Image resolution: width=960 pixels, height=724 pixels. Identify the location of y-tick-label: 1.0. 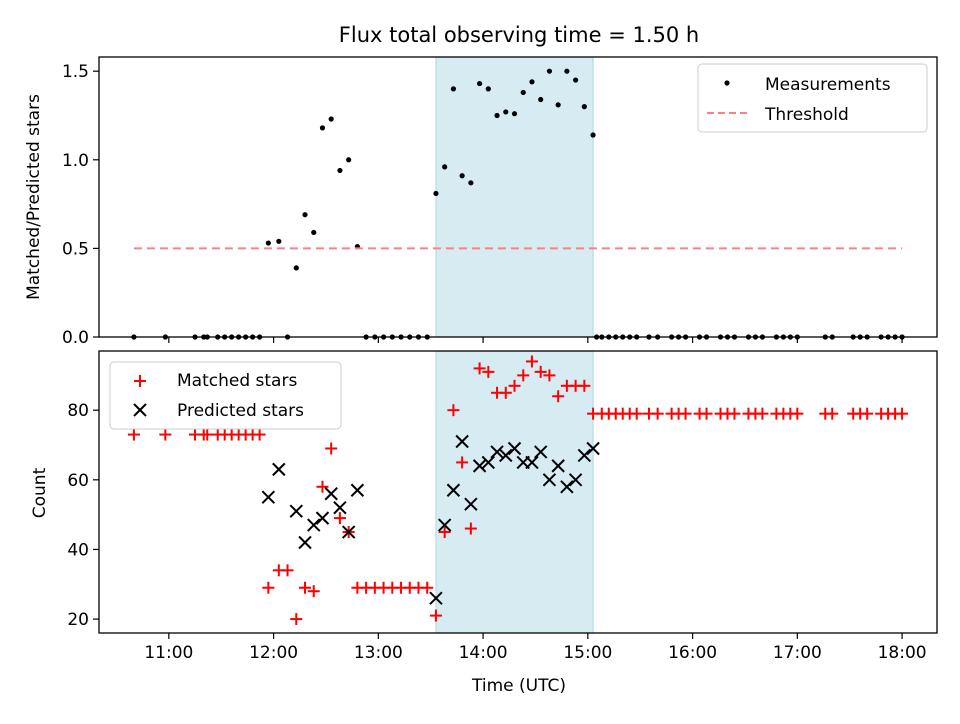
(75, 161).